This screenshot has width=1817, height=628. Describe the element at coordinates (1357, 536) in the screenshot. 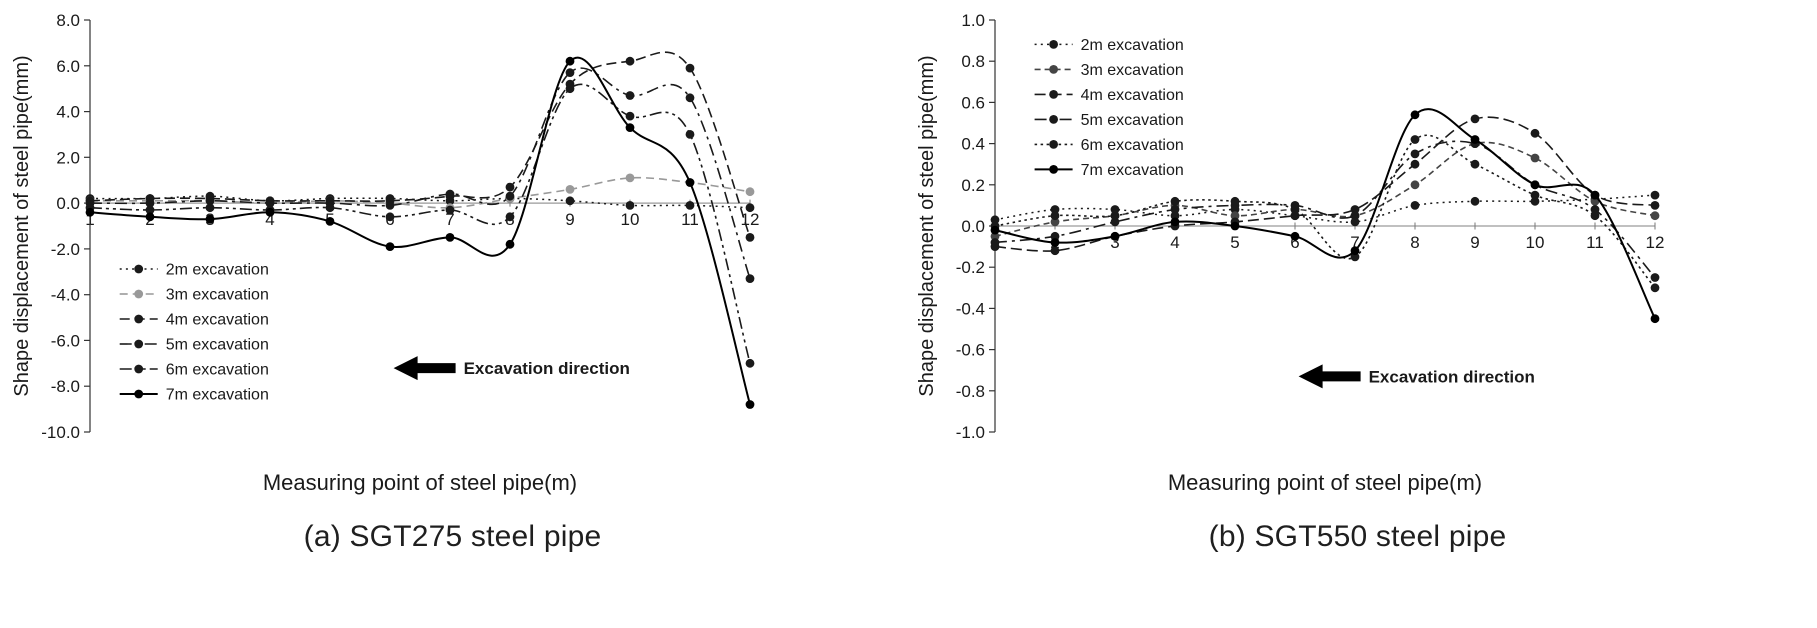

I see `caption-b: (b) SGT550 steel pipe` at that location.